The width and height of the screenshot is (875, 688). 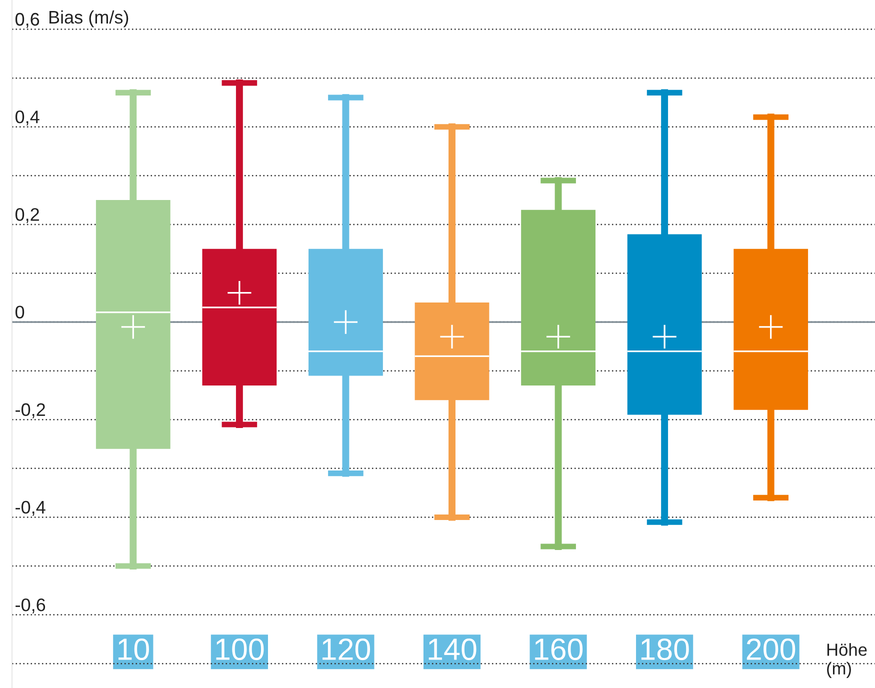 What do you see at coordinates (346, 649) in the screenshot?
I see `x-tick-label: 120` at bounding box center [346, 649].